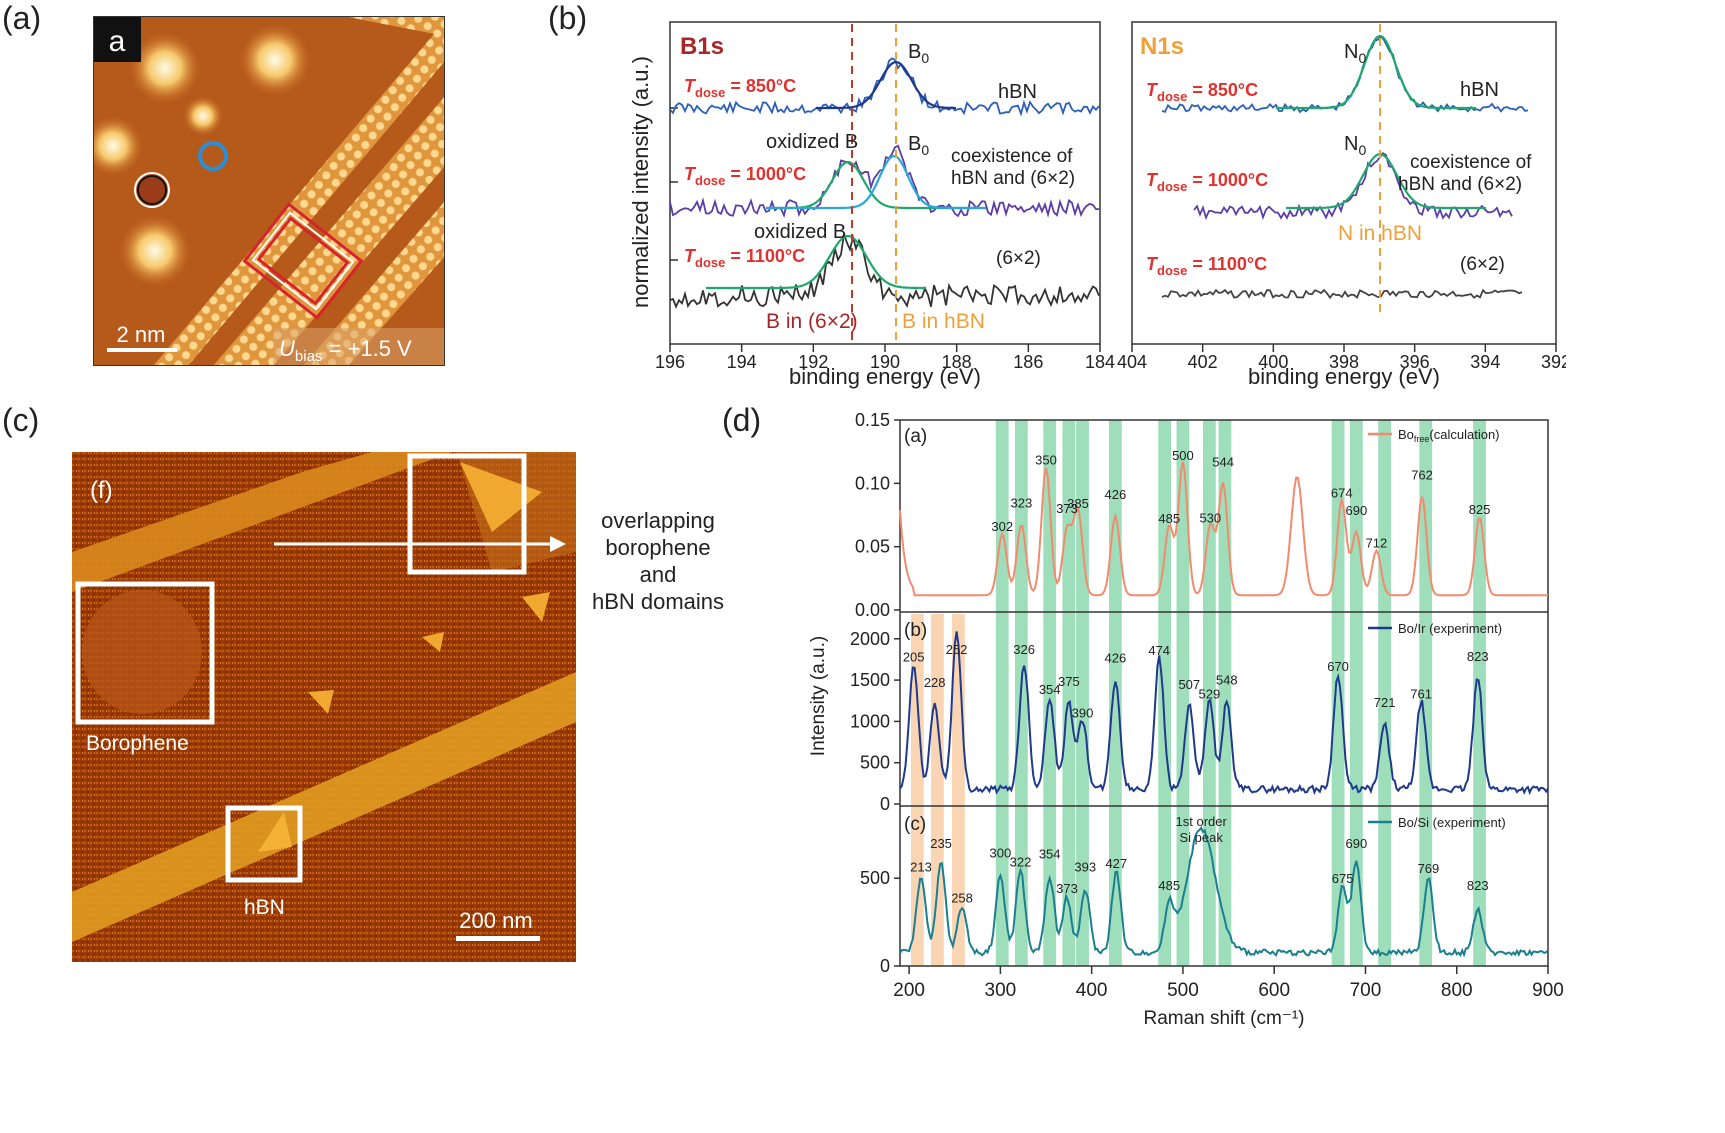 The width and height of the screenshot is (1725, 1133). Describe the element at coordinates (269, 191) in the screenshot. I see `stm-image-panel: a 2 nm Ubias = +1.5 V` at that location.